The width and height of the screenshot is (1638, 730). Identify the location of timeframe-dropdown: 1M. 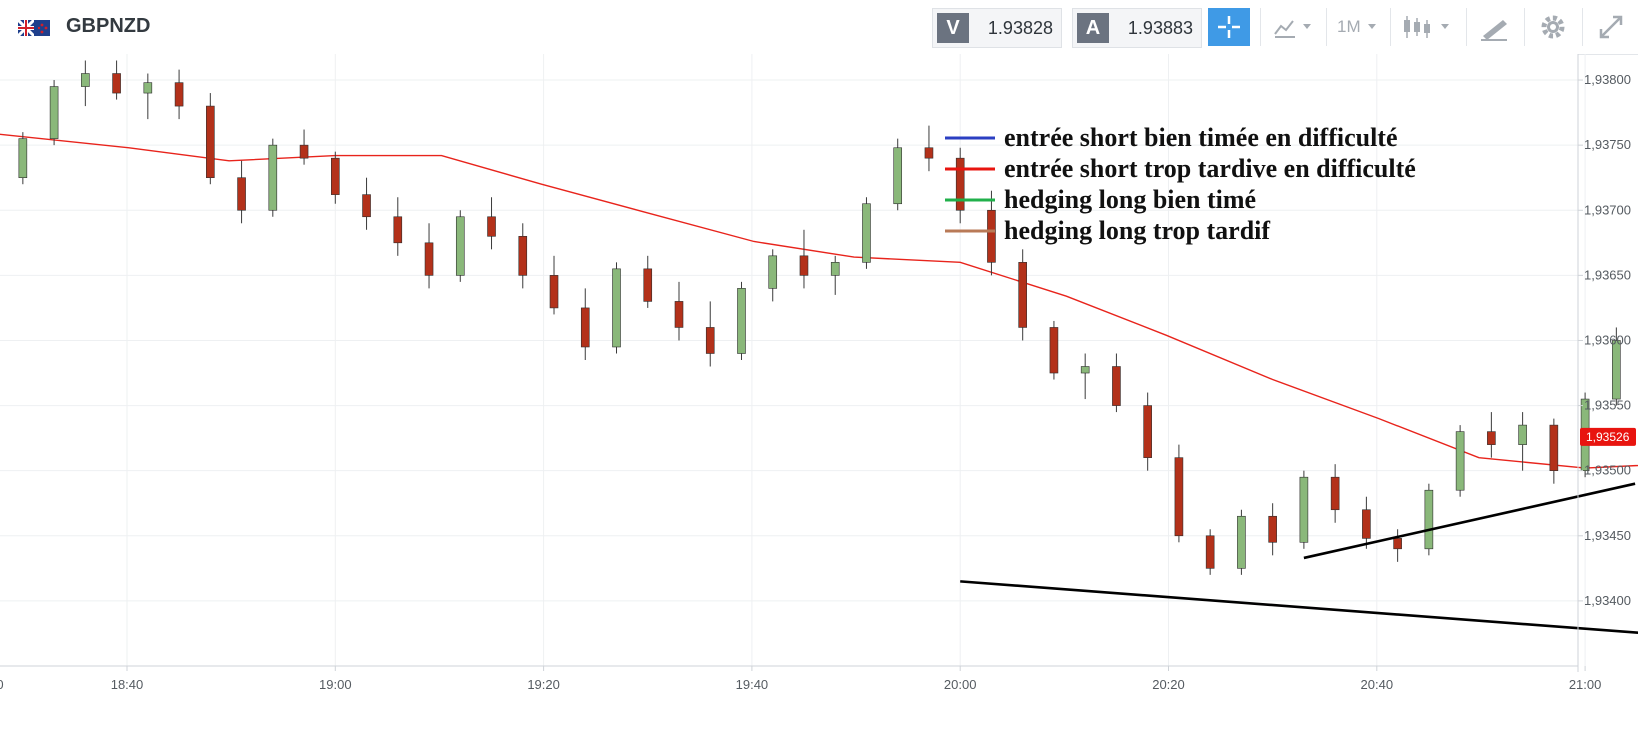
(1356, 27).